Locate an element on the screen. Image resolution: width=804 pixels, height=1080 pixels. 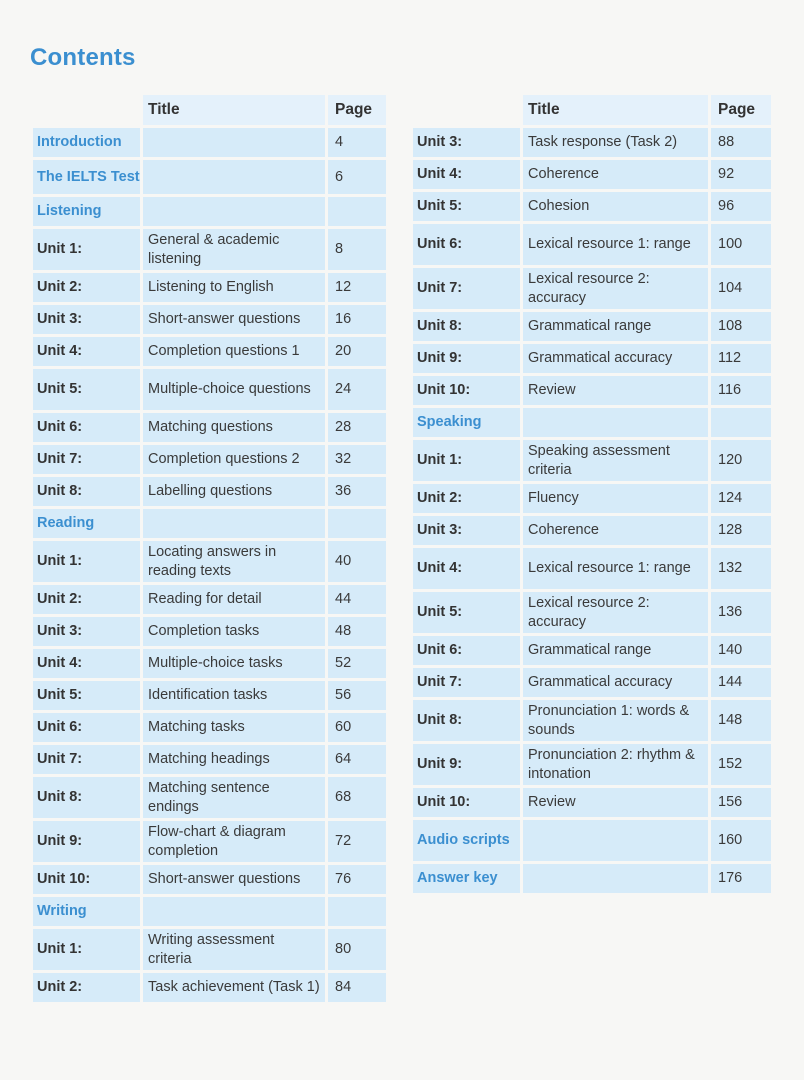
table-row: Unit 1: Speaking assessment criteria 120 is located at coordinates (592, 460).